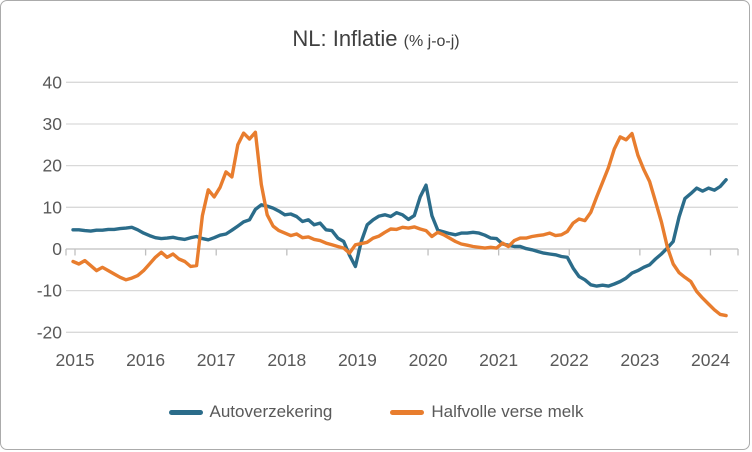 The image size is (752, 452). I want to click on x-tick-label-2024: 2024, so click(710, 360).